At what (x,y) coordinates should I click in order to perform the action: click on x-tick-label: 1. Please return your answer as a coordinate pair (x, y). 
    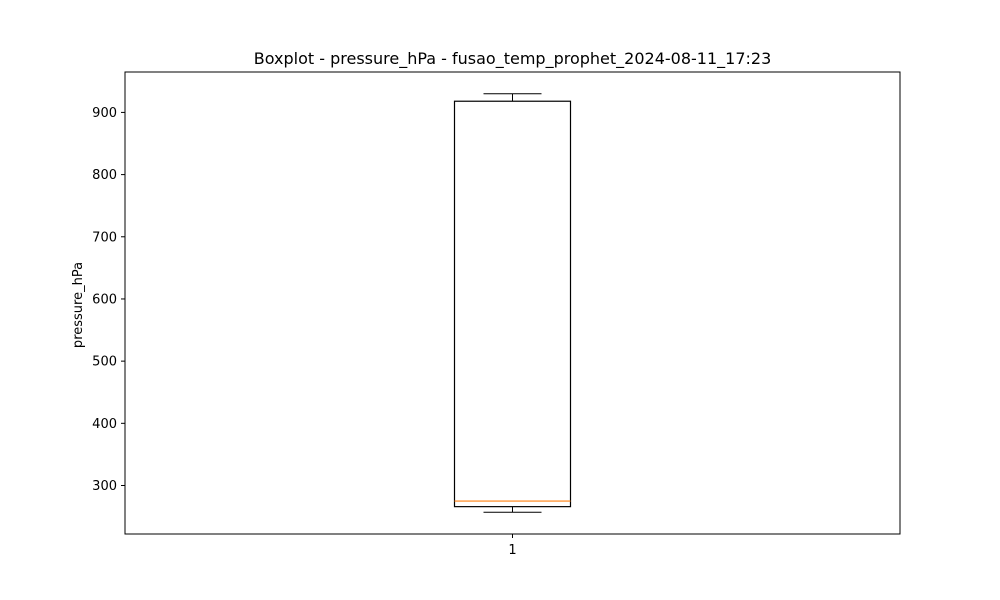
    Looking at the image, I should click on (512, 550).